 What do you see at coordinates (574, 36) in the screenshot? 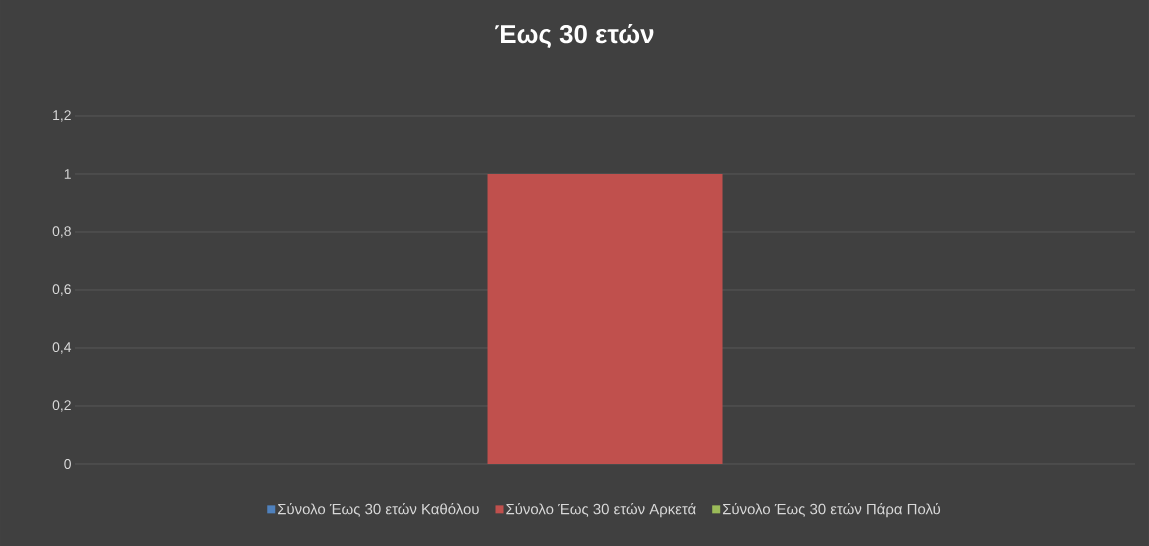
I see `chart-title: Έως 30 ετών` at bounding box center [574, 36].